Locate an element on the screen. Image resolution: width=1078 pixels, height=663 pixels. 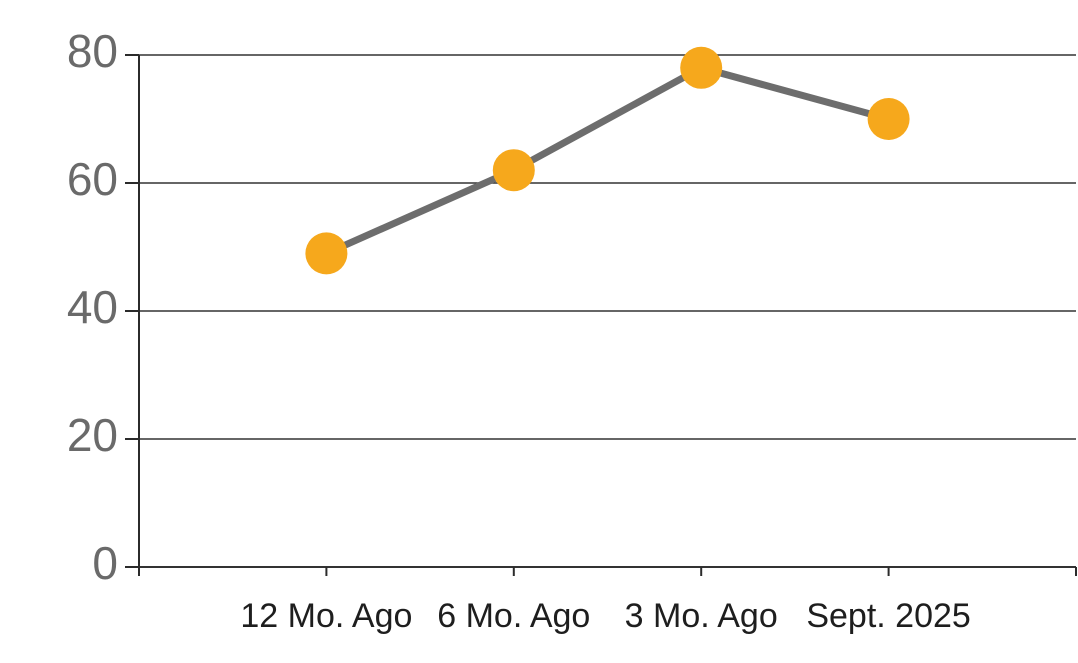
y-tick-label: 20 is located at coordinates (92, 435).